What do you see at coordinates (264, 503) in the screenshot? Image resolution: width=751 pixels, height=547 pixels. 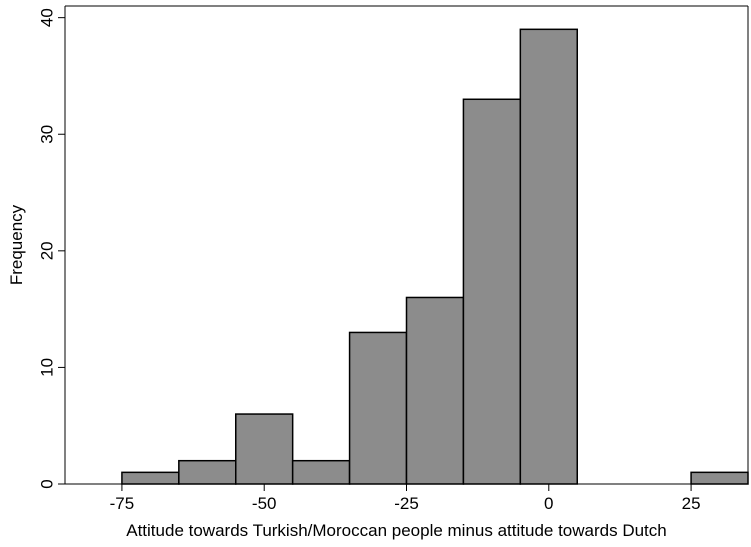 I see `x-tick-label-1: -50` at bounding box center [264, 503].